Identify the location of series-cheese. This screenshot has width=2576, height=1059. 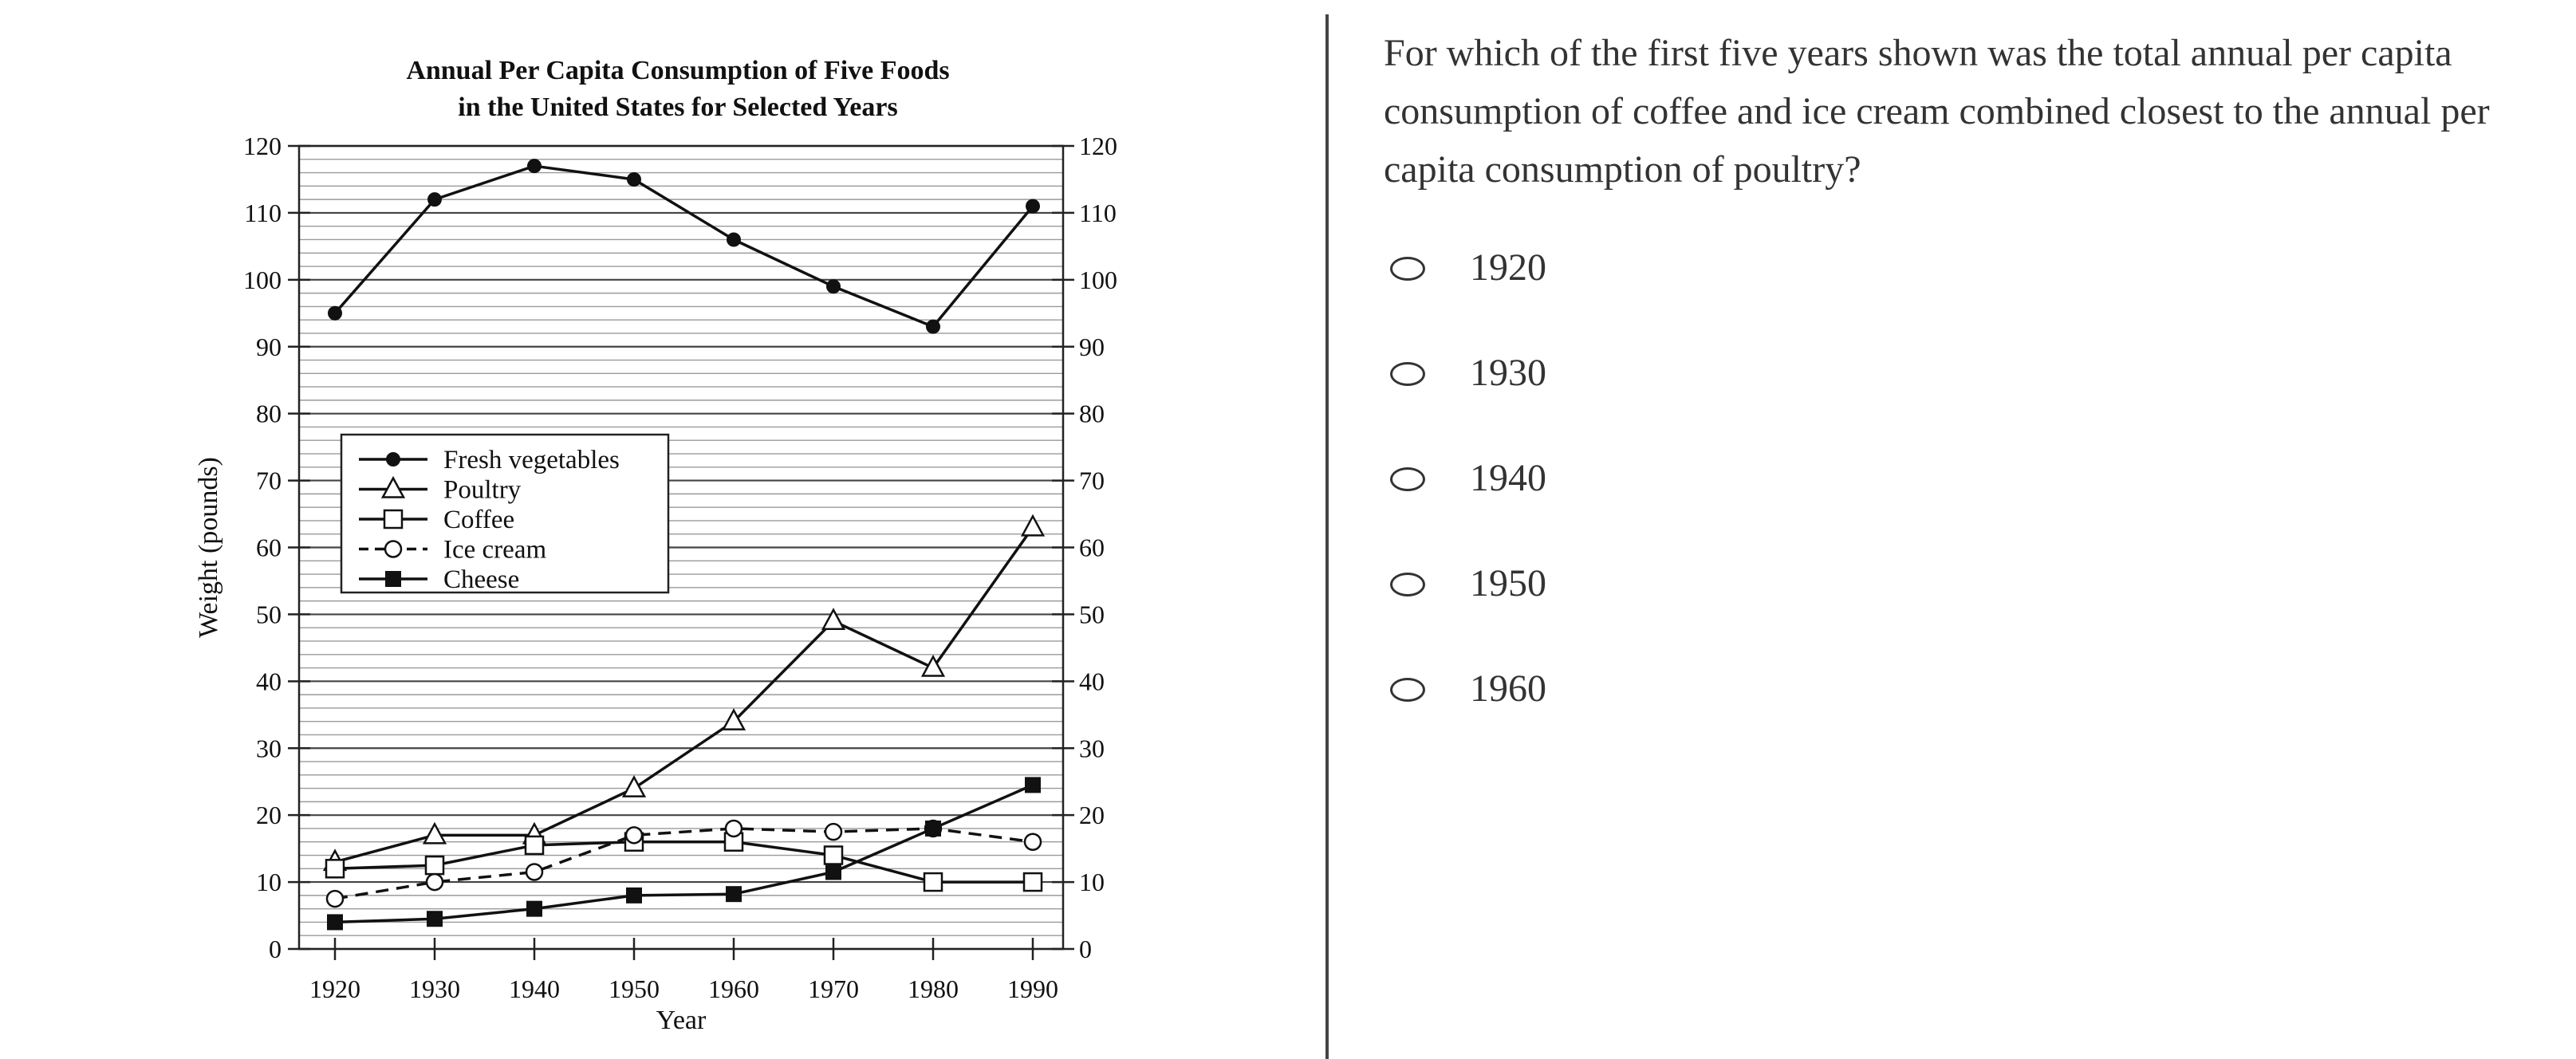
(684, 854).